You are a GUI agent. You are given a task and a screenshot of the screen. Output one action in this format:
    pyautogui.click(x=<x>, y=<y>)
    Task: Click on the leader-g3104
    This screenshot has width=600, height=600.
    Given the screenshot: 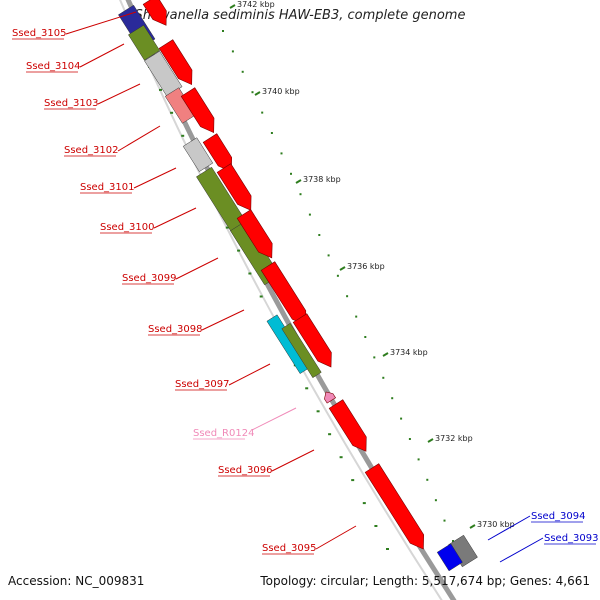 What is the action you would take?
    pyautogui.click(x=102, y=55)
    